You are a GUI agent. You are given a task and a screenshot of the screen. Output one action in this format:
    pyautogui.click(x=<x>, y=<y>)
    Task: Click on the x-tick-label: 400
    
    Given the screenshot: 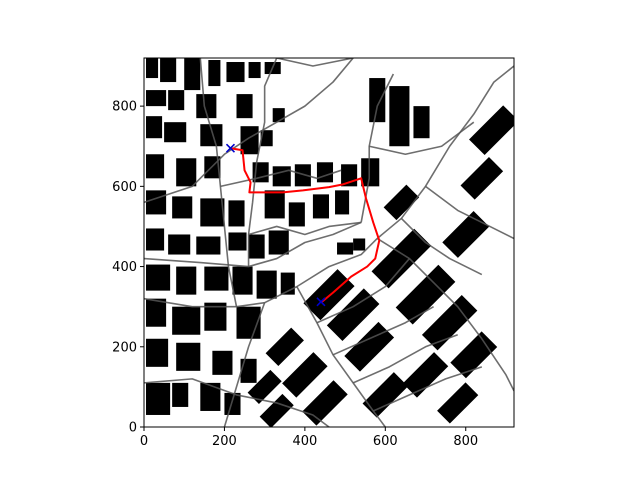 What is the action you would take?
    pyautogui.click(x=304, y=441)
    